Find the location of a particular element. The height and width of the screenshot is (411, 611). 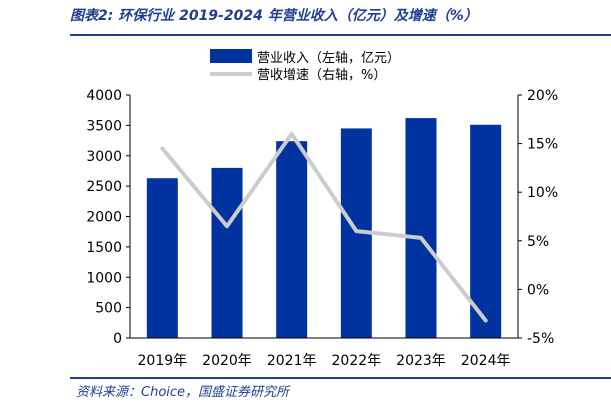

legend-growth-label: 营收增速（右轴，%） is located at coordinates (321, 75).